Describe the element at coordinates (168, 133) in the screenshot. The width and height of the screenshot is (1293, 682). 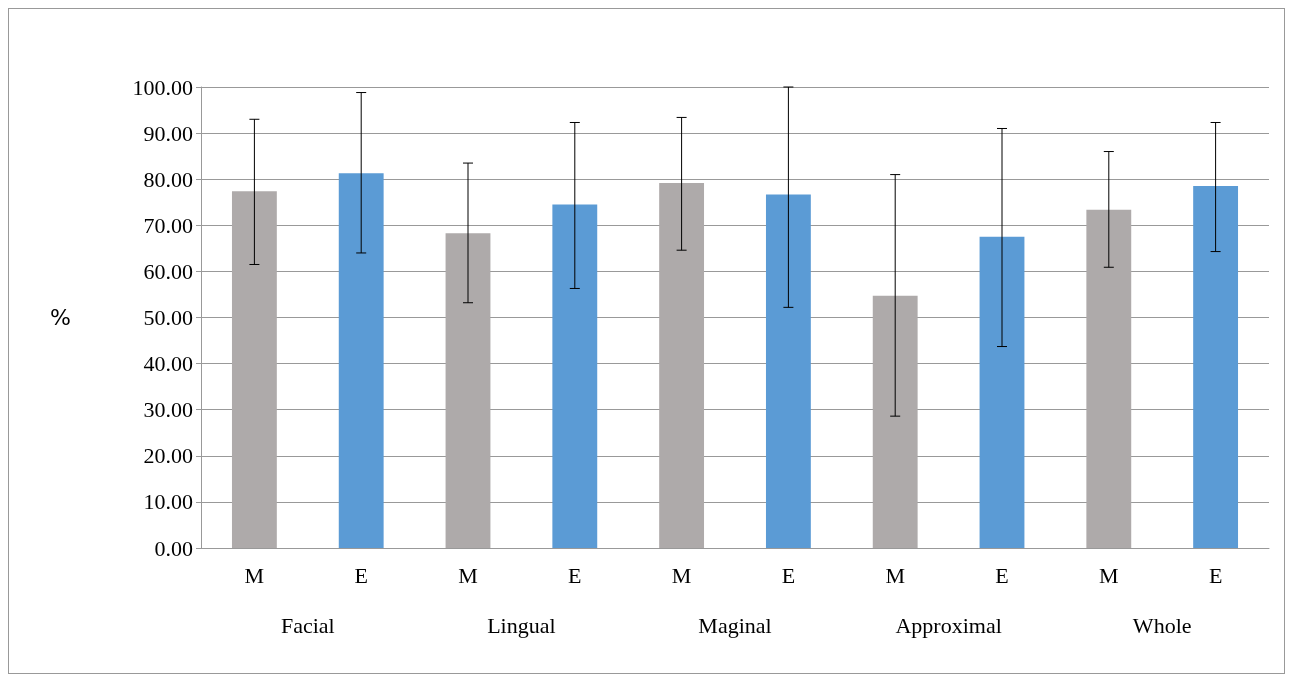
I see `y-tick-label: 90.00` at that location.